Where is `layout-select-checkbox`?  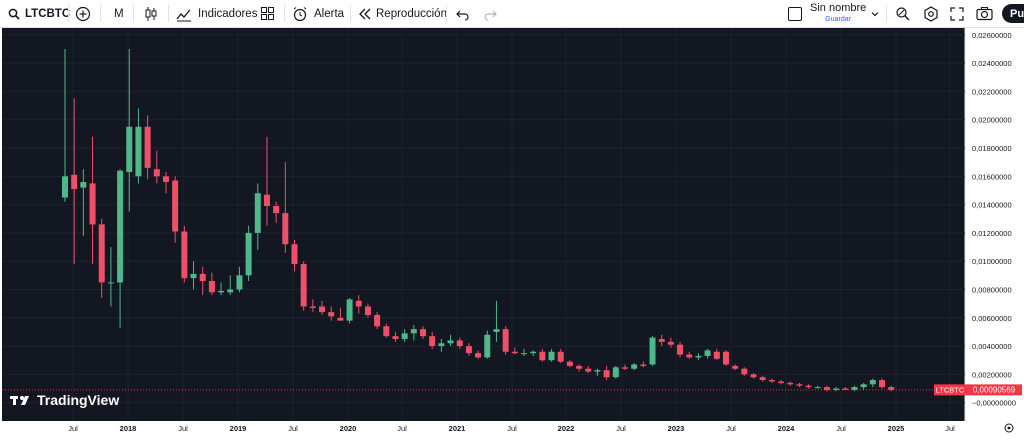
layout-select-checkbox is located at coordinates (795, 13).